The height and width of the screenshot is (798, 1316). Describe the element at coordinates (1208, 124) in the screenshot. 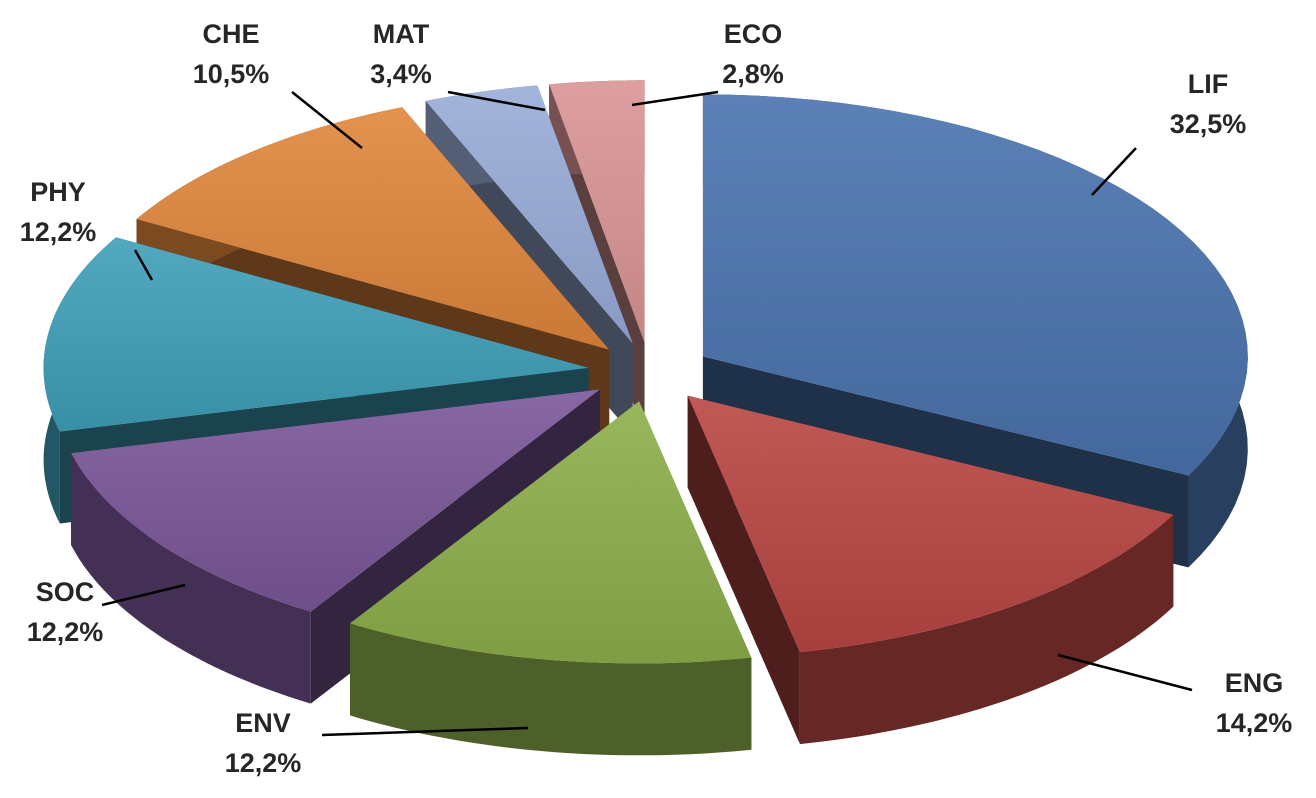

I see `slice-value-label: 32,5%` at that location.